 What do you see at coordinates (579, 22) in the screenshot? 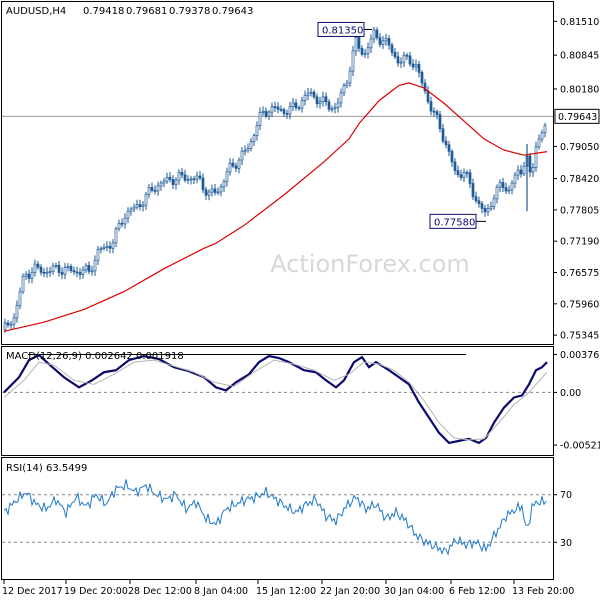
I see `price-tick-label: 0.81510` at bounding box center [579, 22].